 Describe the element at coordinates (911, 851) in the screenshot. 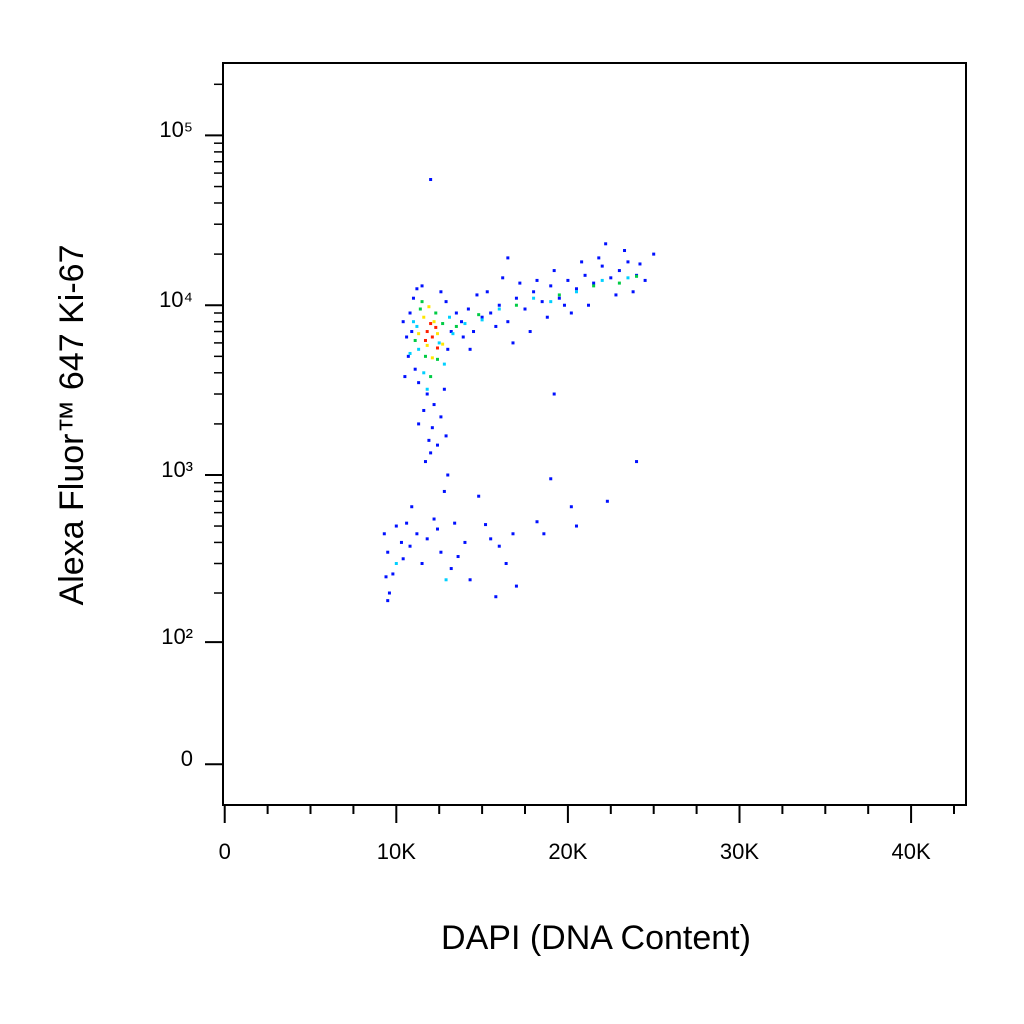

I see `x-tick-label: 40K` at that location.